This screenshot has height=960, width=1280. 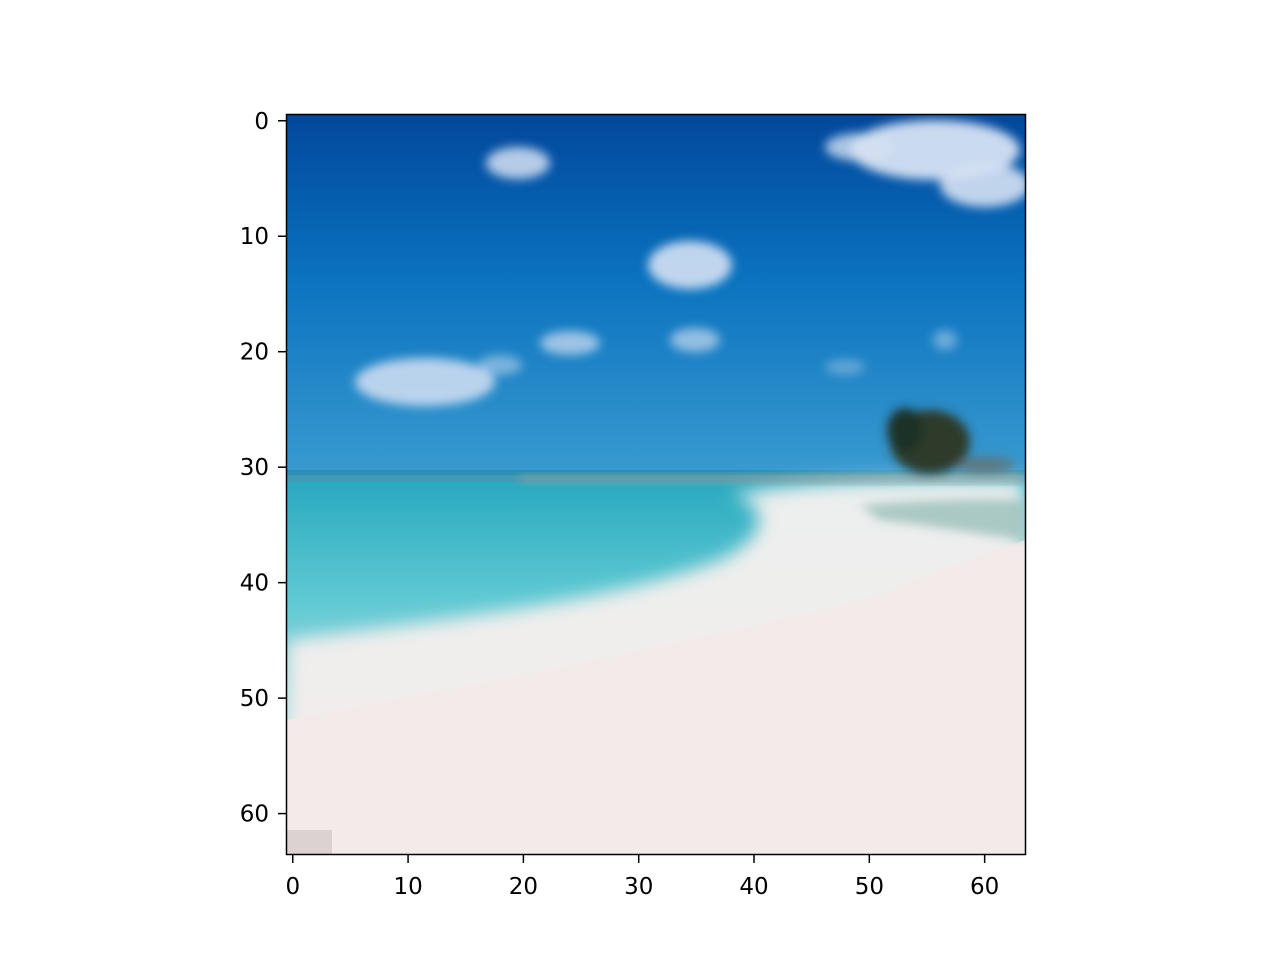 I want to click on x-axis: 0 10 20 30 40 50 60, so click(x=642, y=877).